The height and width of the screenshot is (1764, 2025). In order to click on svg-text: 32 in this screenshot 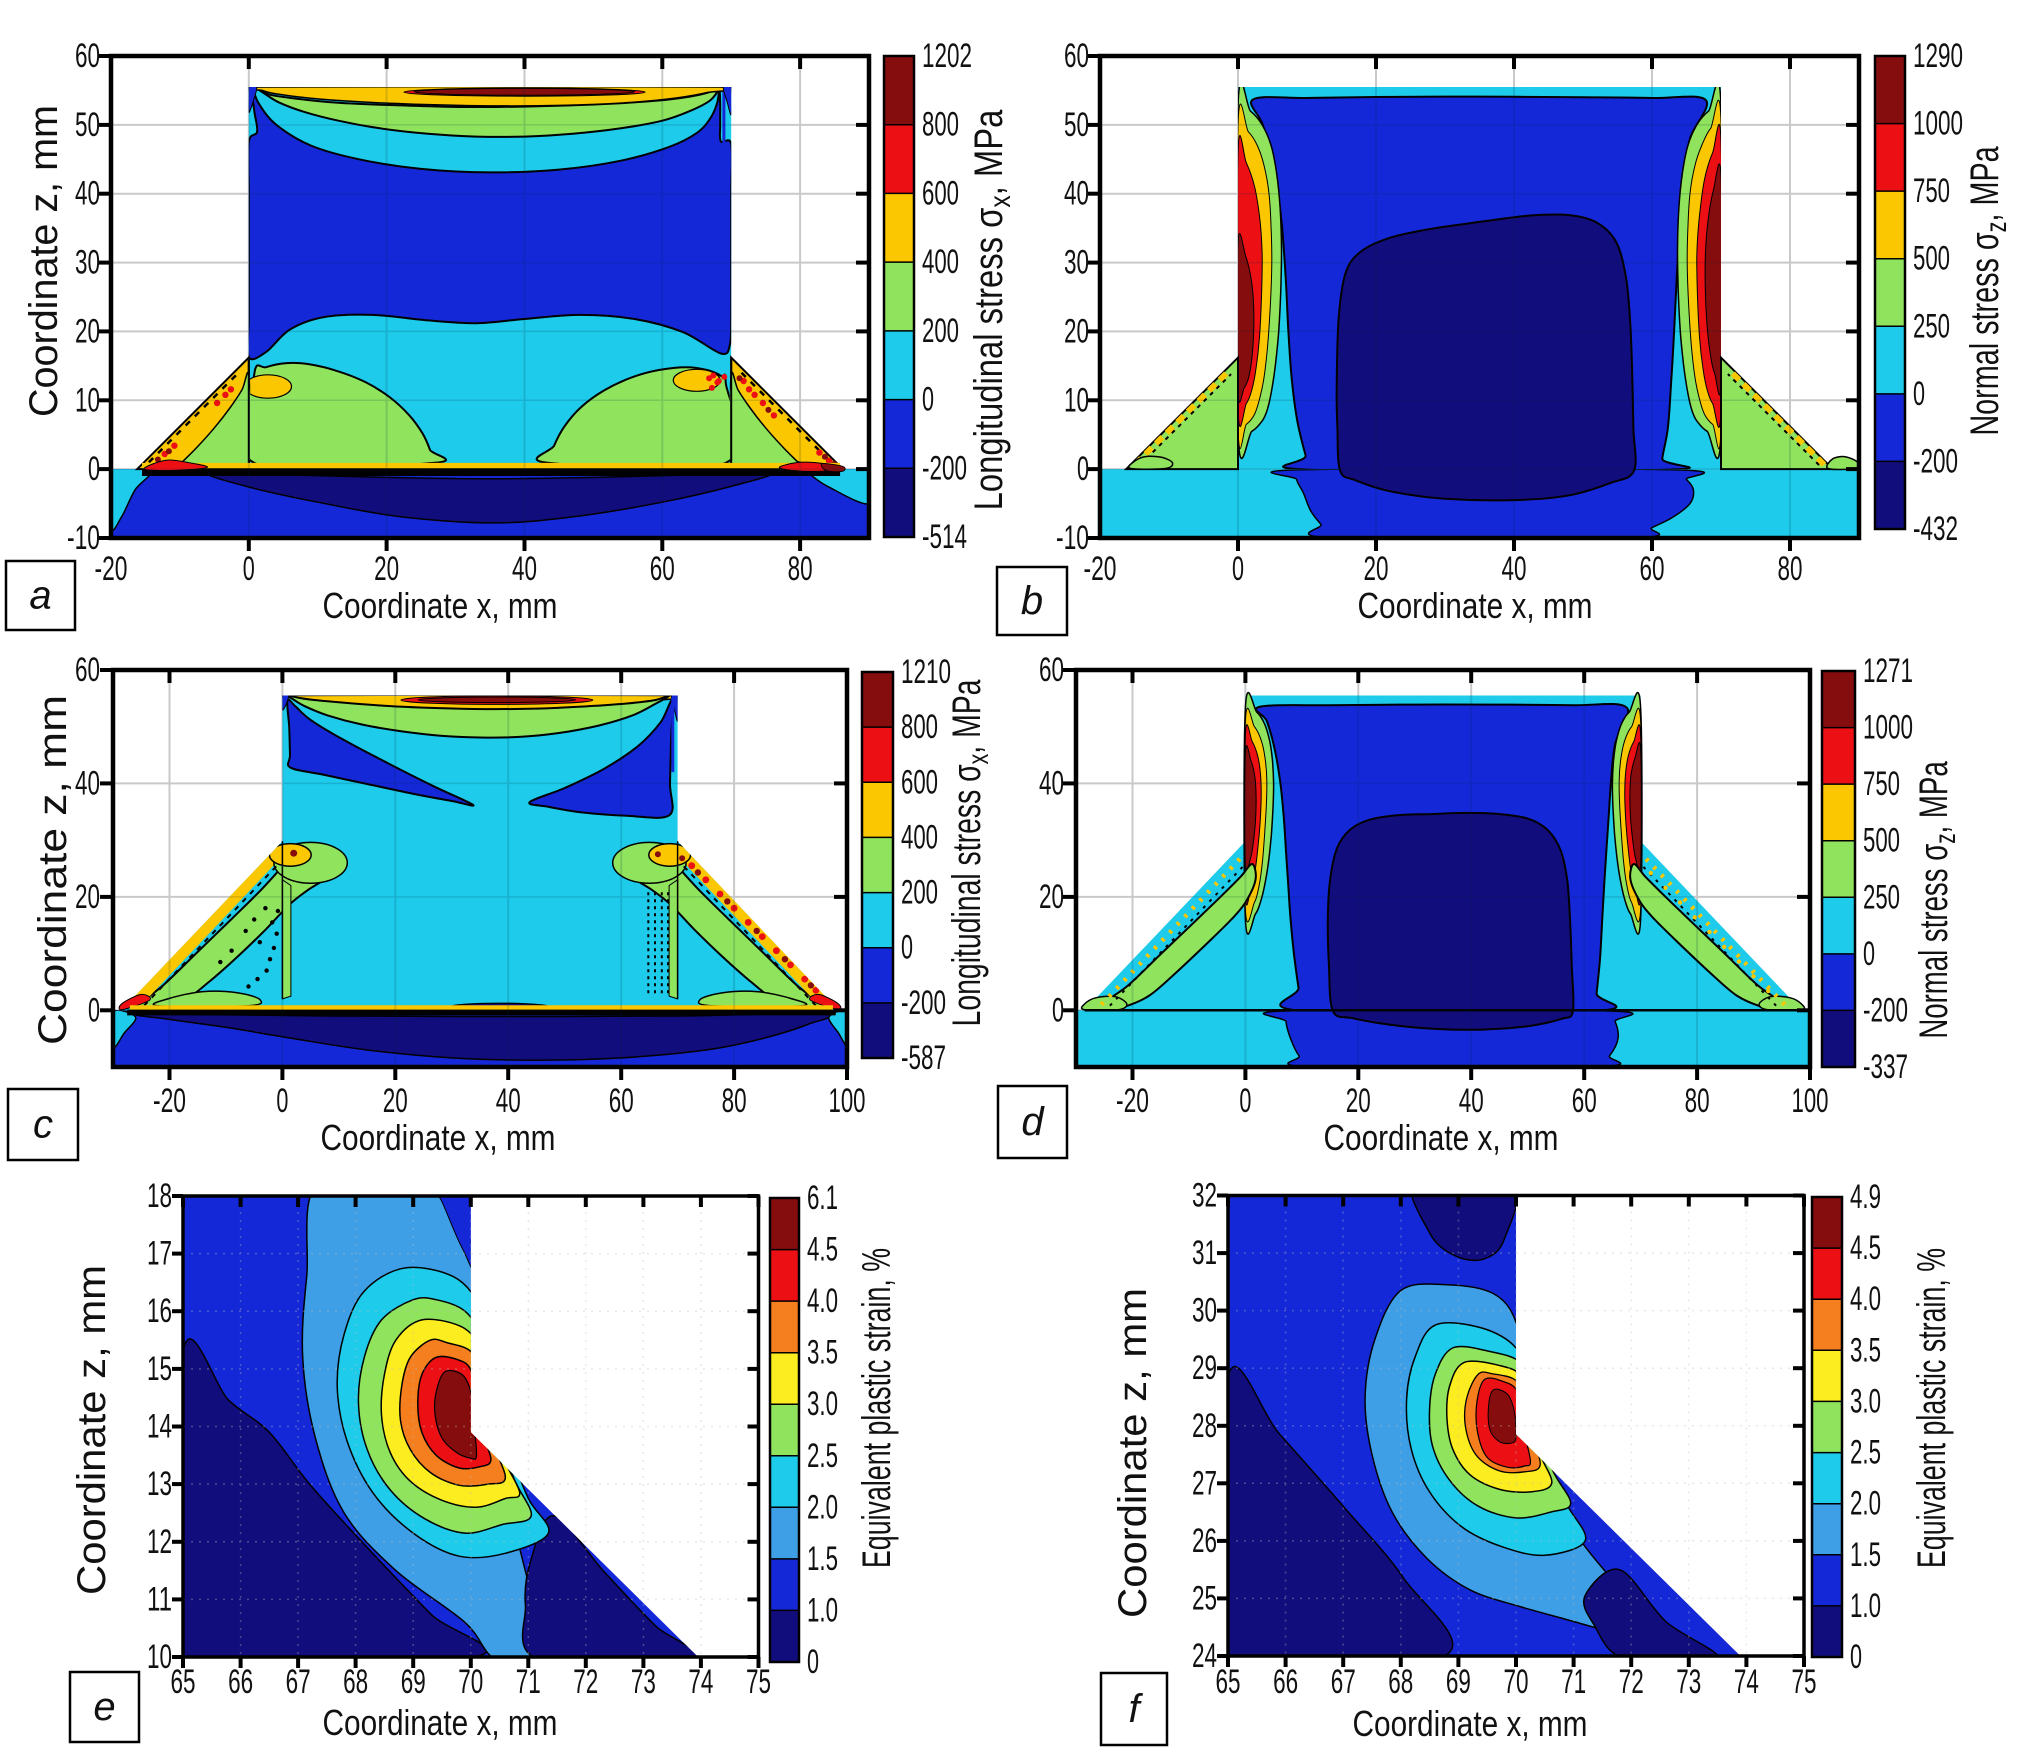, I will do `click(1204, 1196)`.